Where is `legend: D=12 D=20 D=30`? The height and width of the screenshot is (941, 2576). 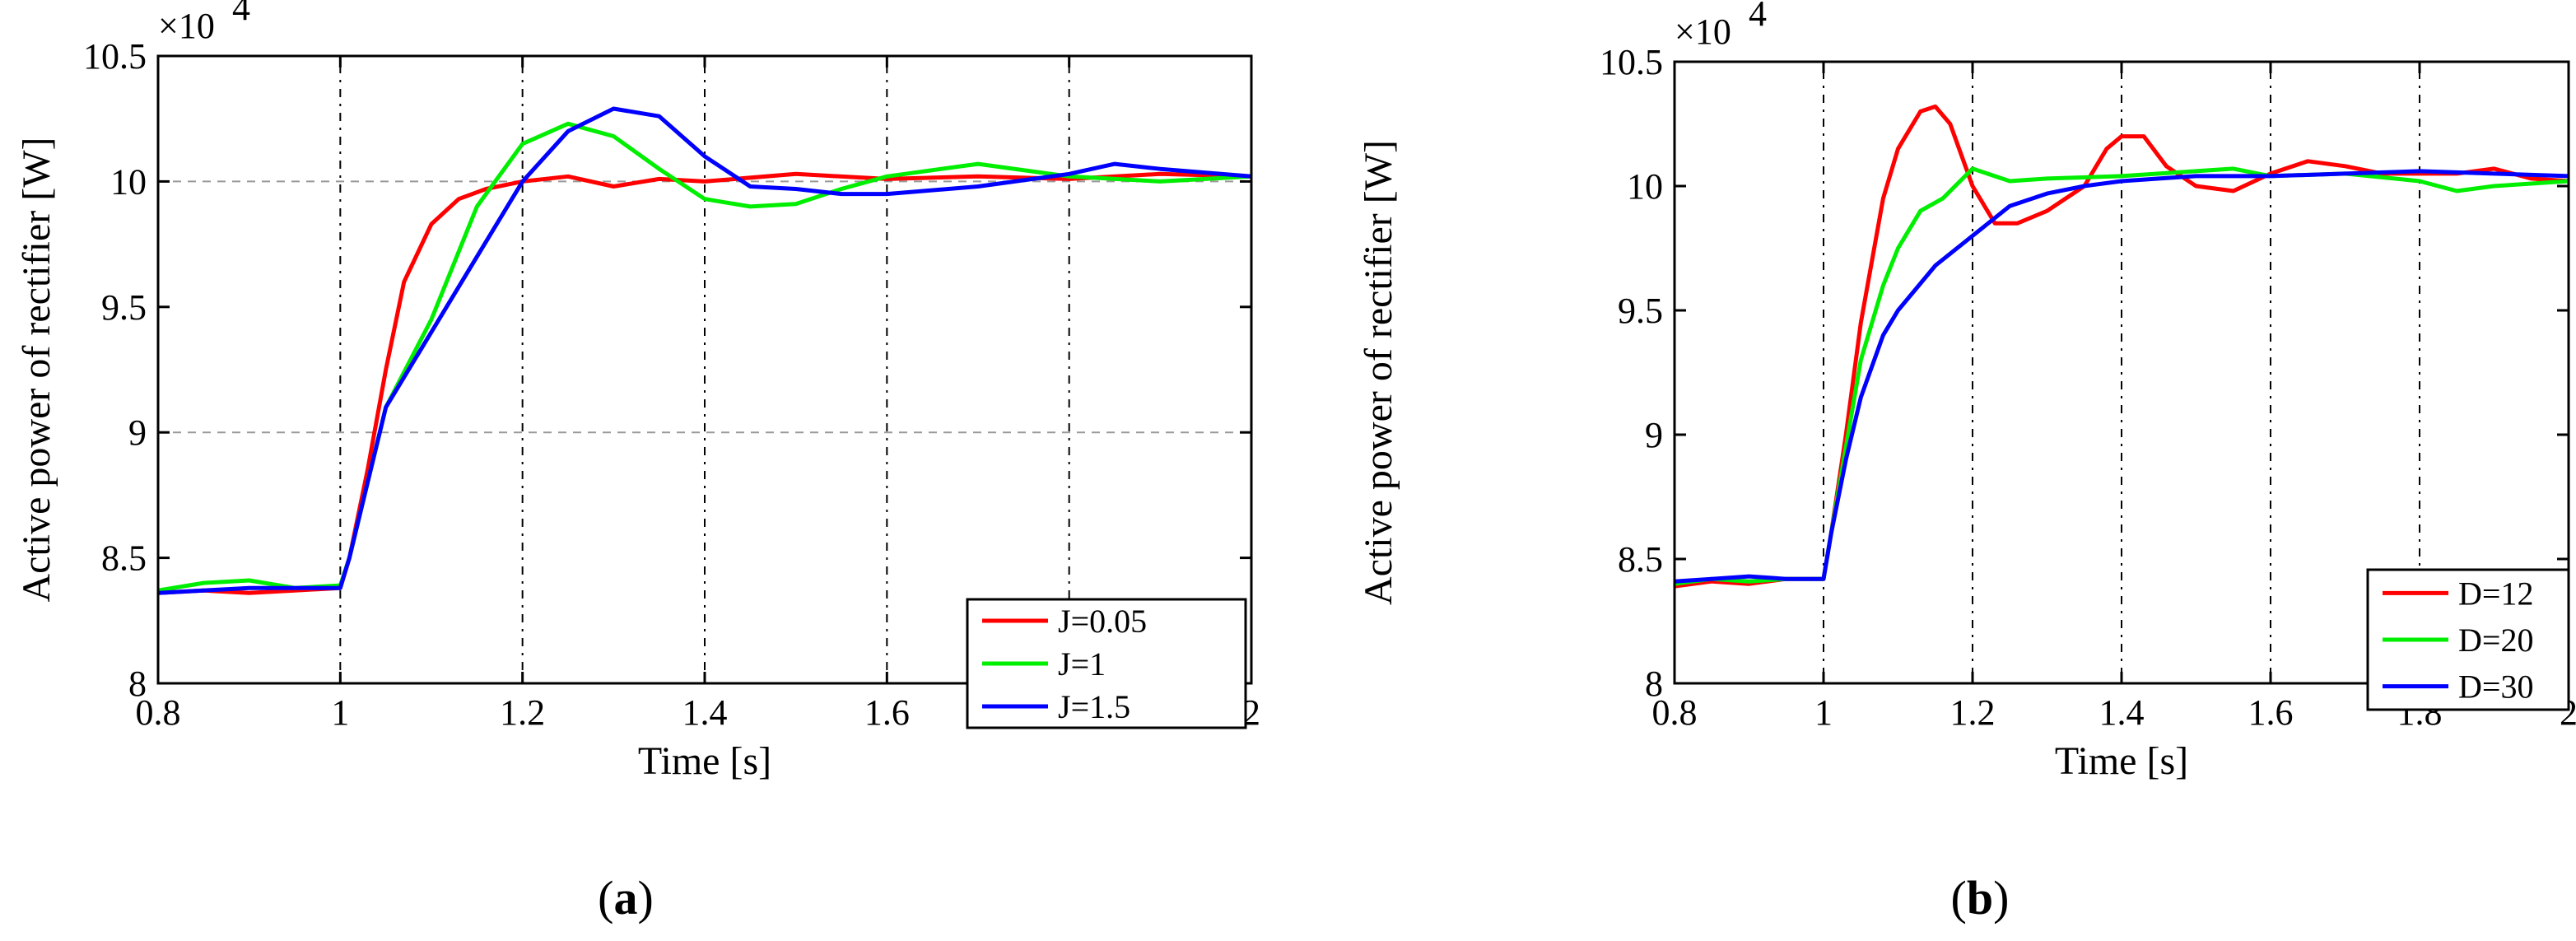
legend: D=12 D=20 D=30 is located at coordinates (2468, 639).